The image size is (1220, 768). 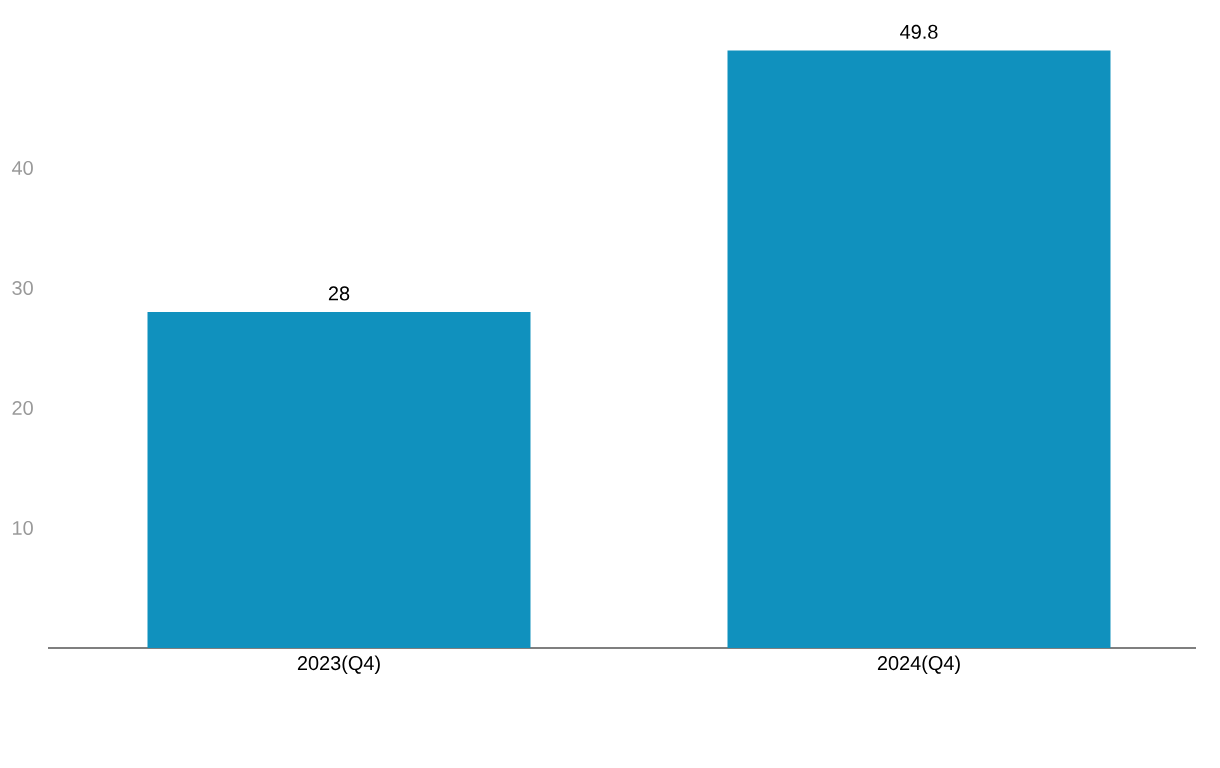 I want to click on y-tick-label: 40, so click(x=22, y=168).